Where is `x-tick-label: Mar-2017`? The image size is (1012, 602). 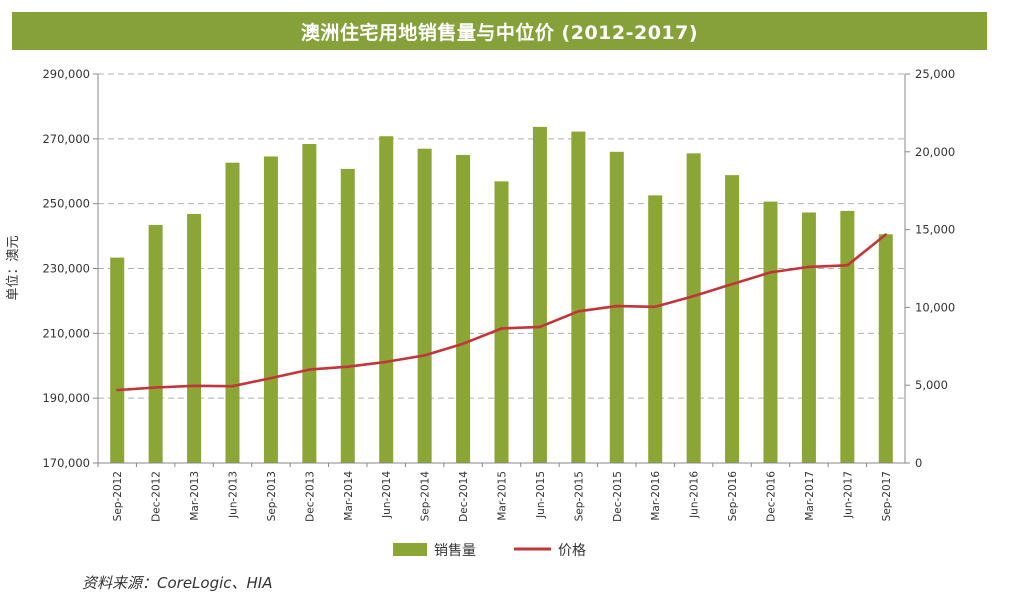
x-tick-label: Mar-2017 is located at coordinates (810, 496).